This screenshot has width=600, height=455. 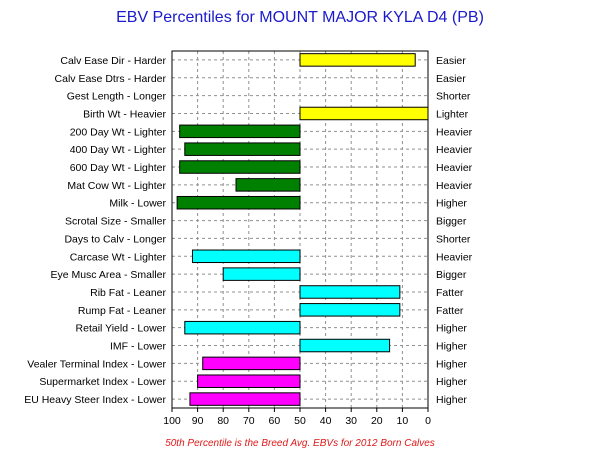 I want to click on x-tick-label: 50, so click(x=300, y=421).